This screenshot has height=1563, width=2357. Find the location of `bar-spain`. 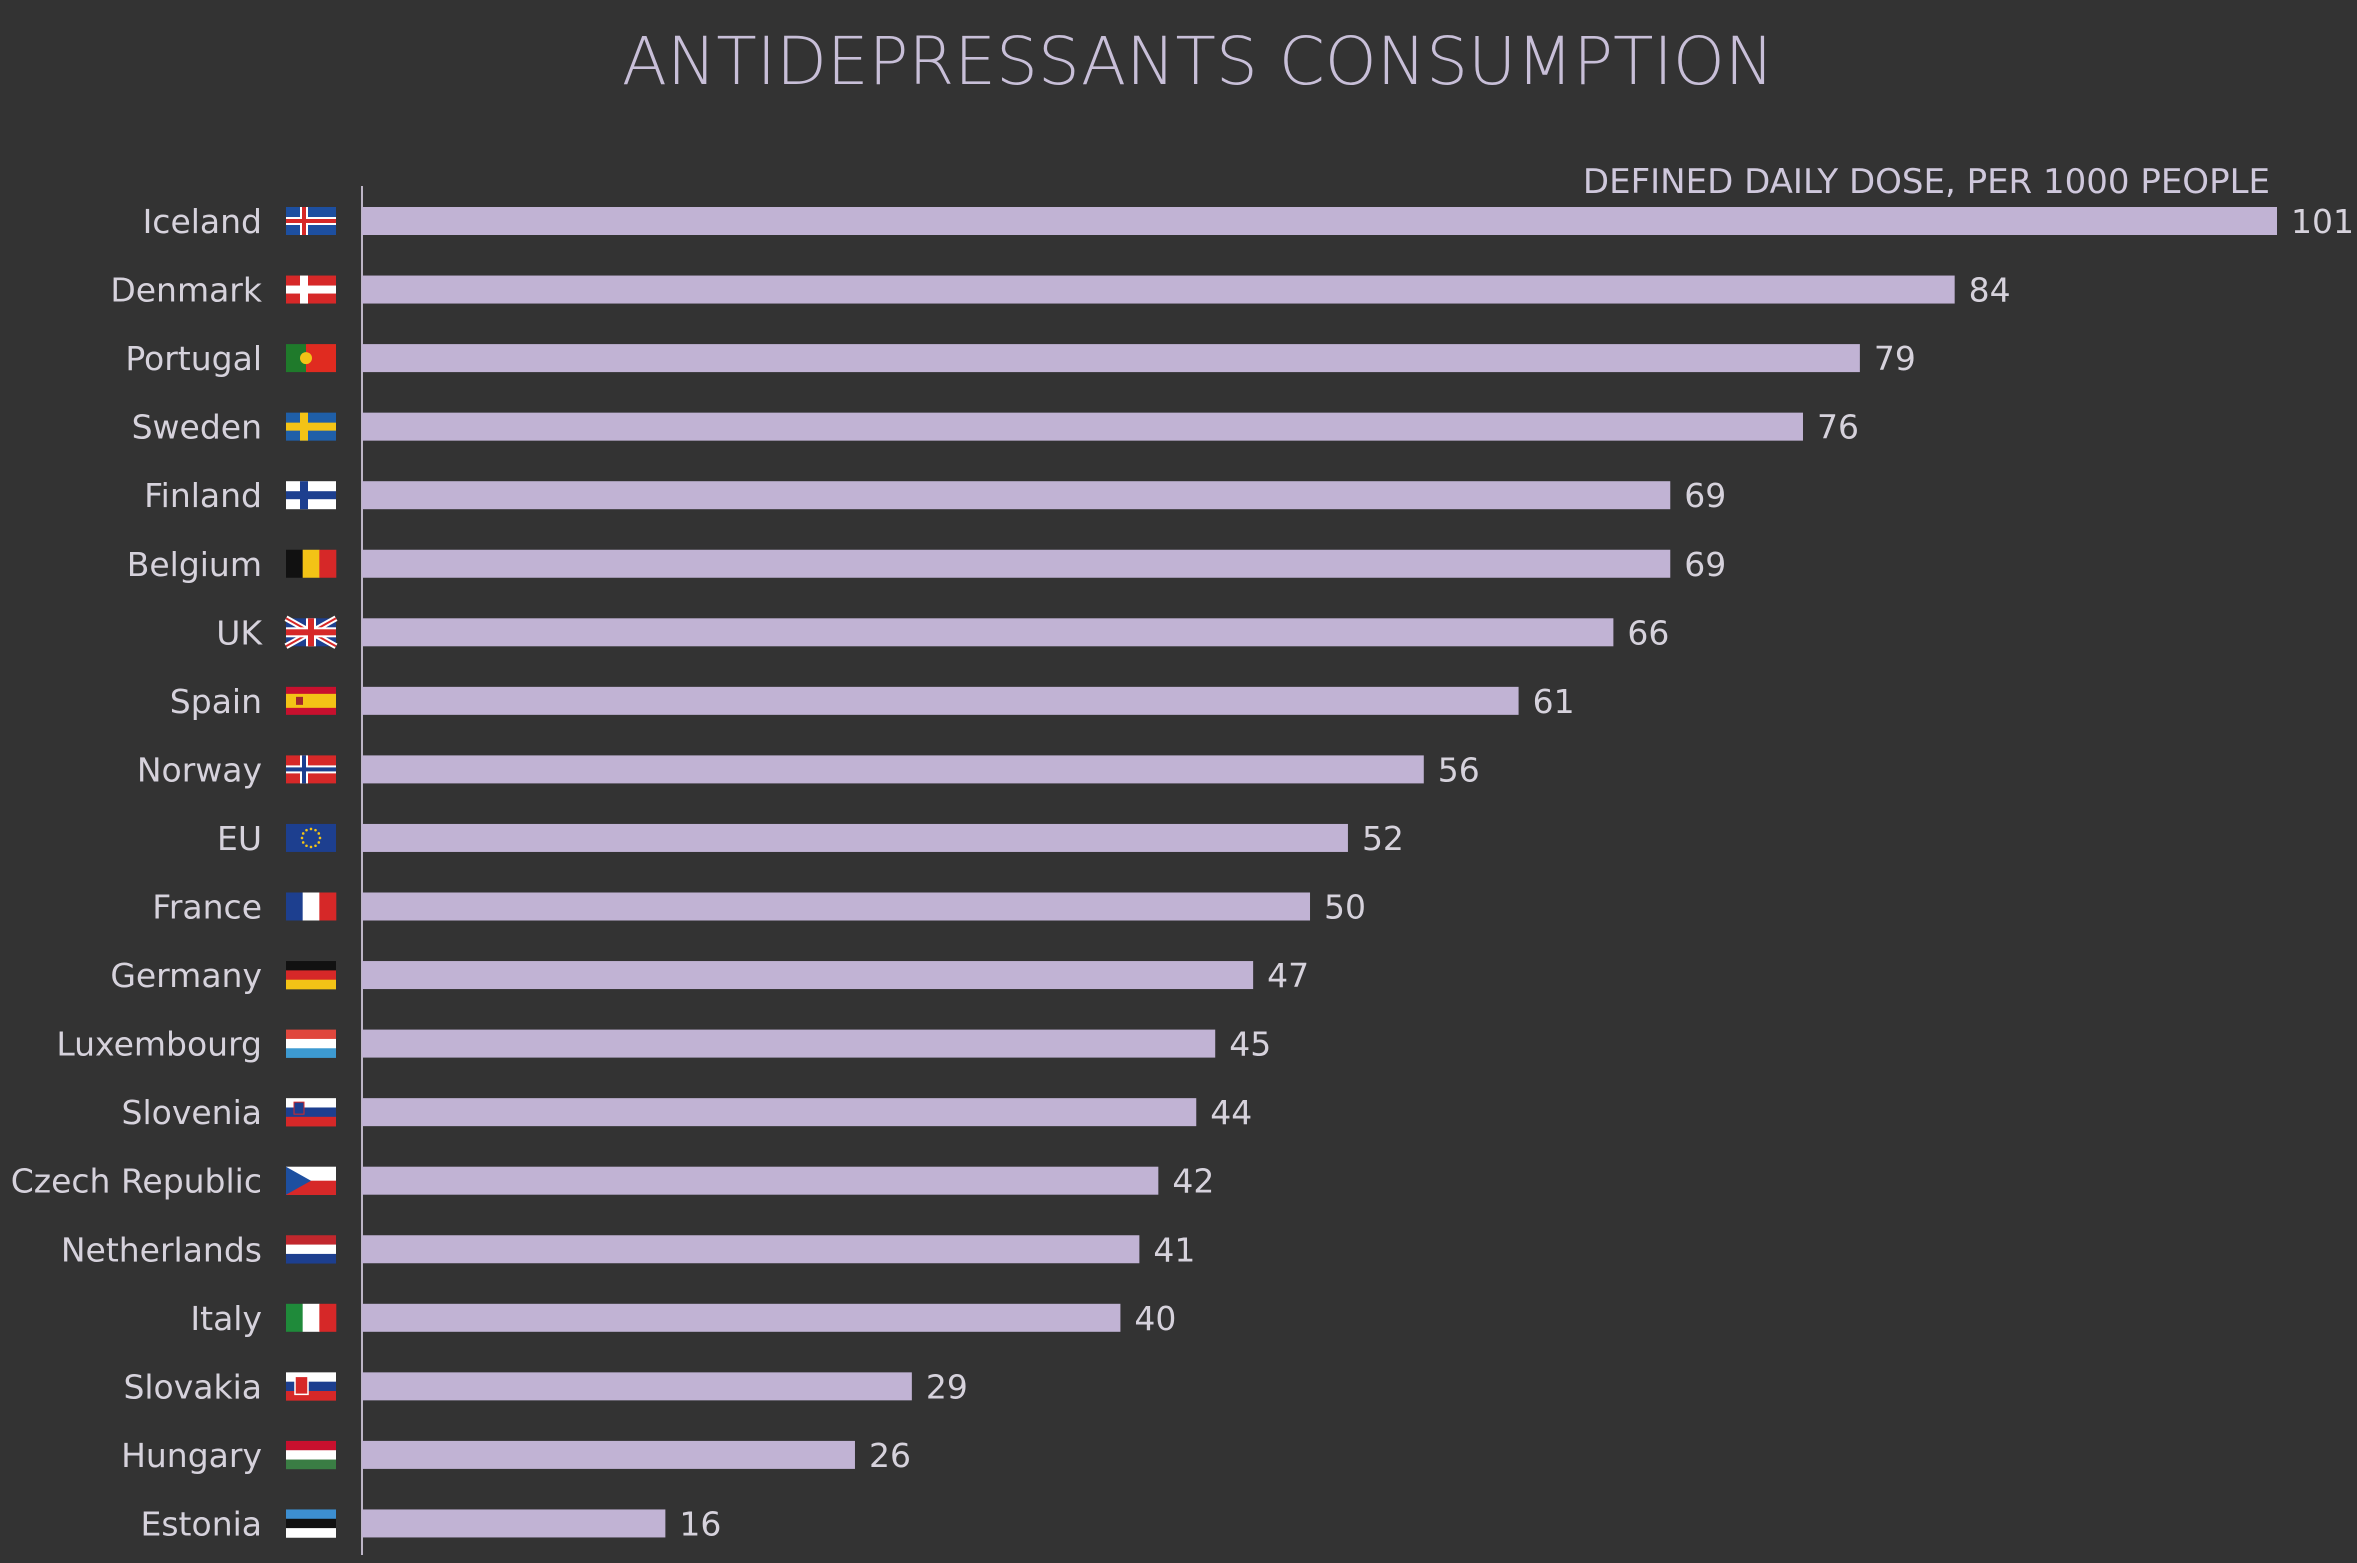

bar-spain is located at coordinates (940, 700).